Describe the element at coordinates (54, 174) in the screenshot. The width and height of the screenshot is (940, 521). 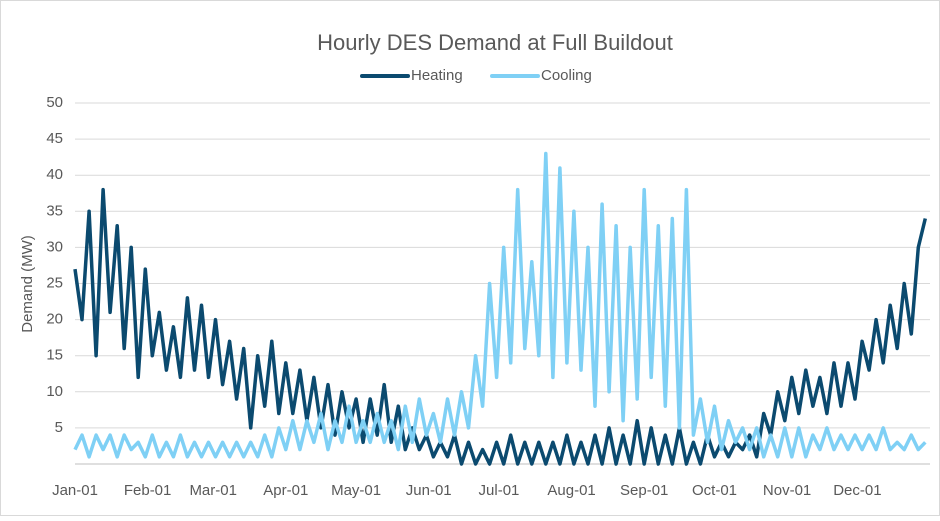
I see `y-tick-label: 40` at that location.